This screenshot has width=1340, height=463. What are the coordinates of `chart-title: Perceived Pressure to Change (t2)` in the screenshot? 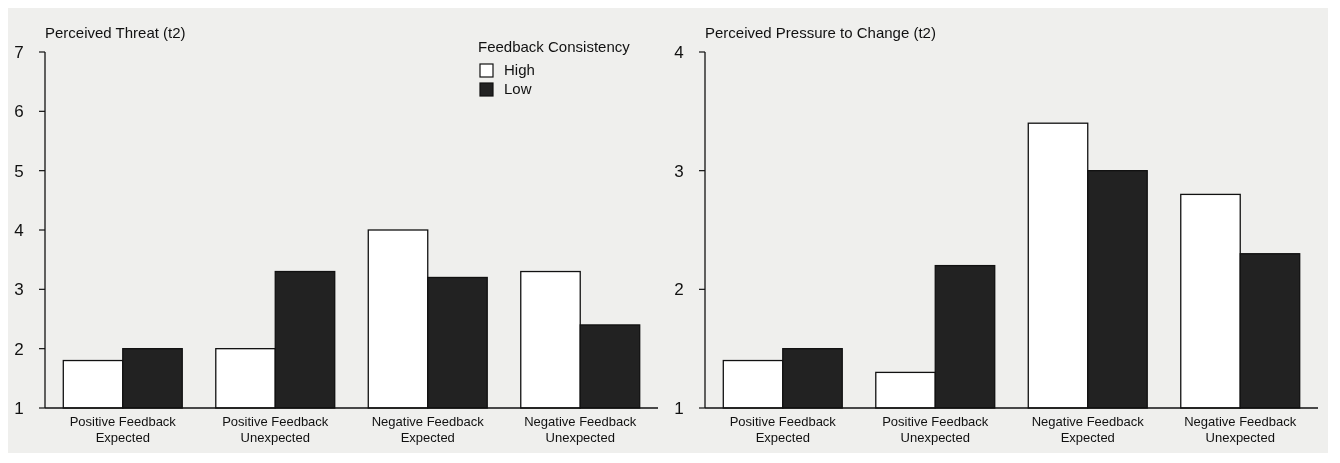 It's located at (820, 32).